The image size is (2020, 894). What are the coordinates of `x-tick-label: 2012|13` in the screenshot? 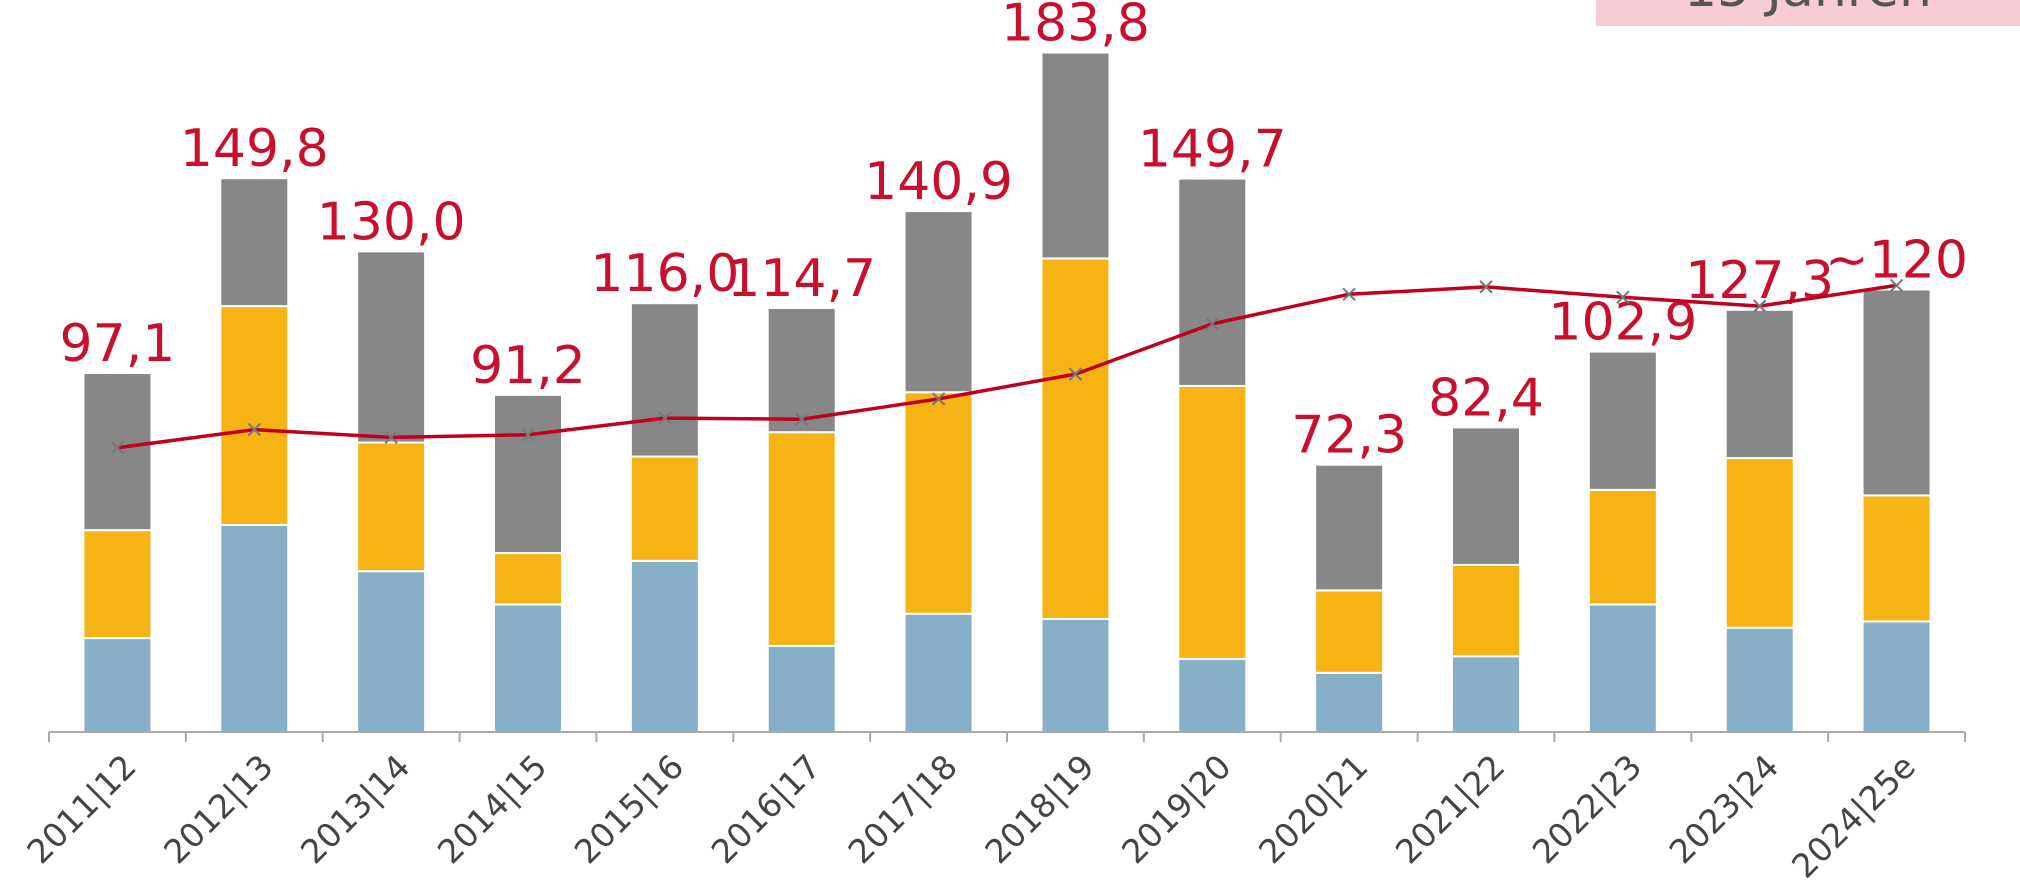 It's located at (218, 809).